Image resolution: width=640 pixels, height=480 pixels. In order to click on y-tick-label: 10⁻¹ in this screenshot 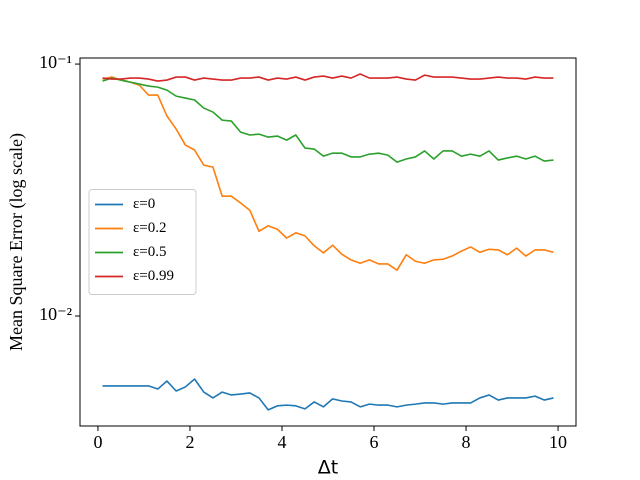, I will do `click(55, 62)`.